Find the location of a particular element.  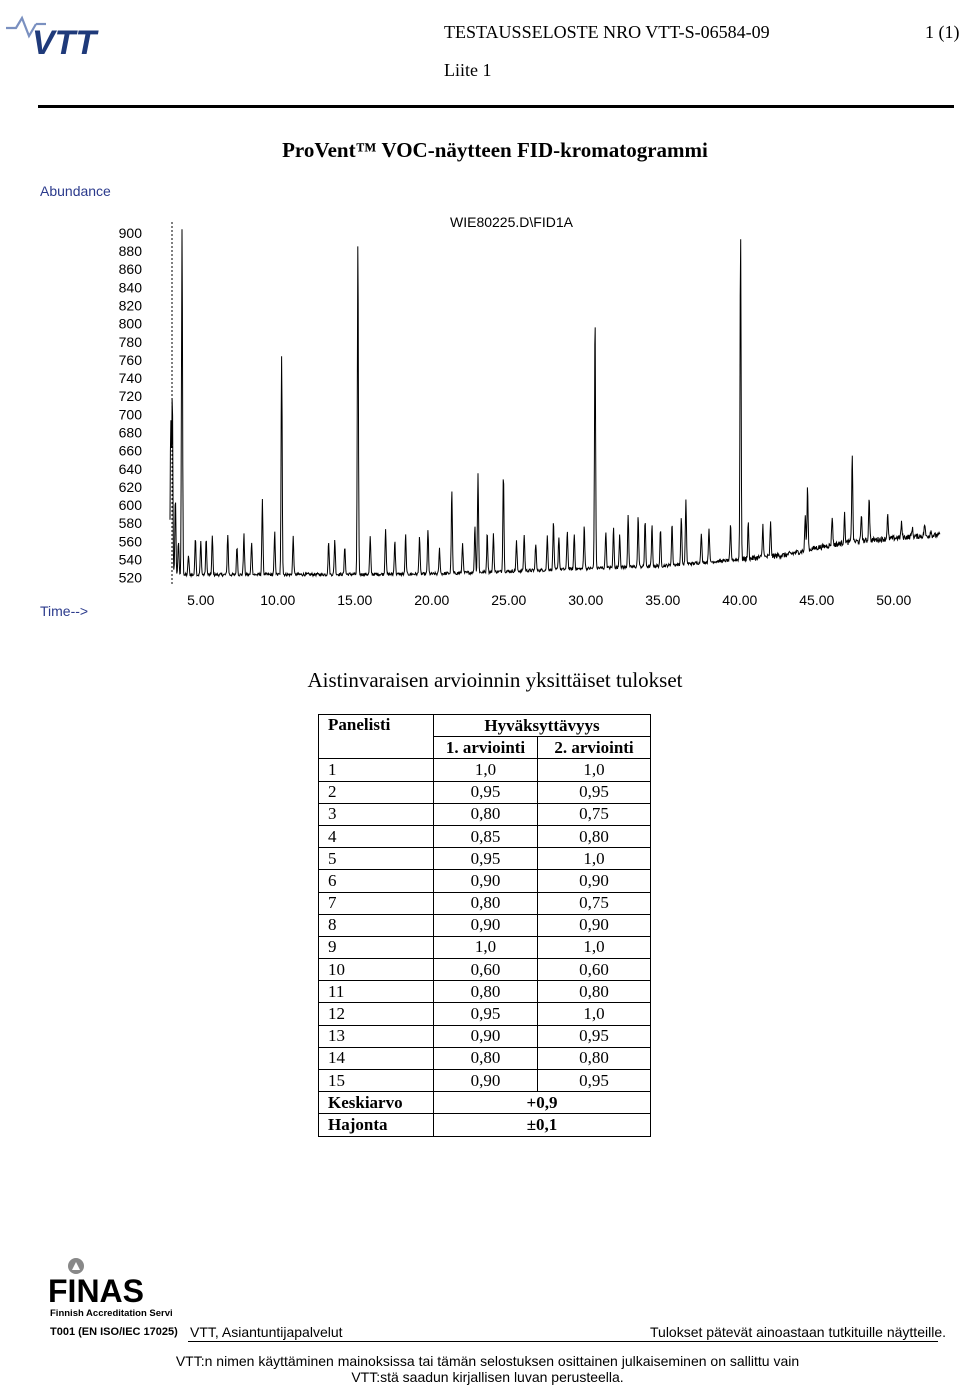

panelist-cell: 14 is located at coordinates (376, 1058).